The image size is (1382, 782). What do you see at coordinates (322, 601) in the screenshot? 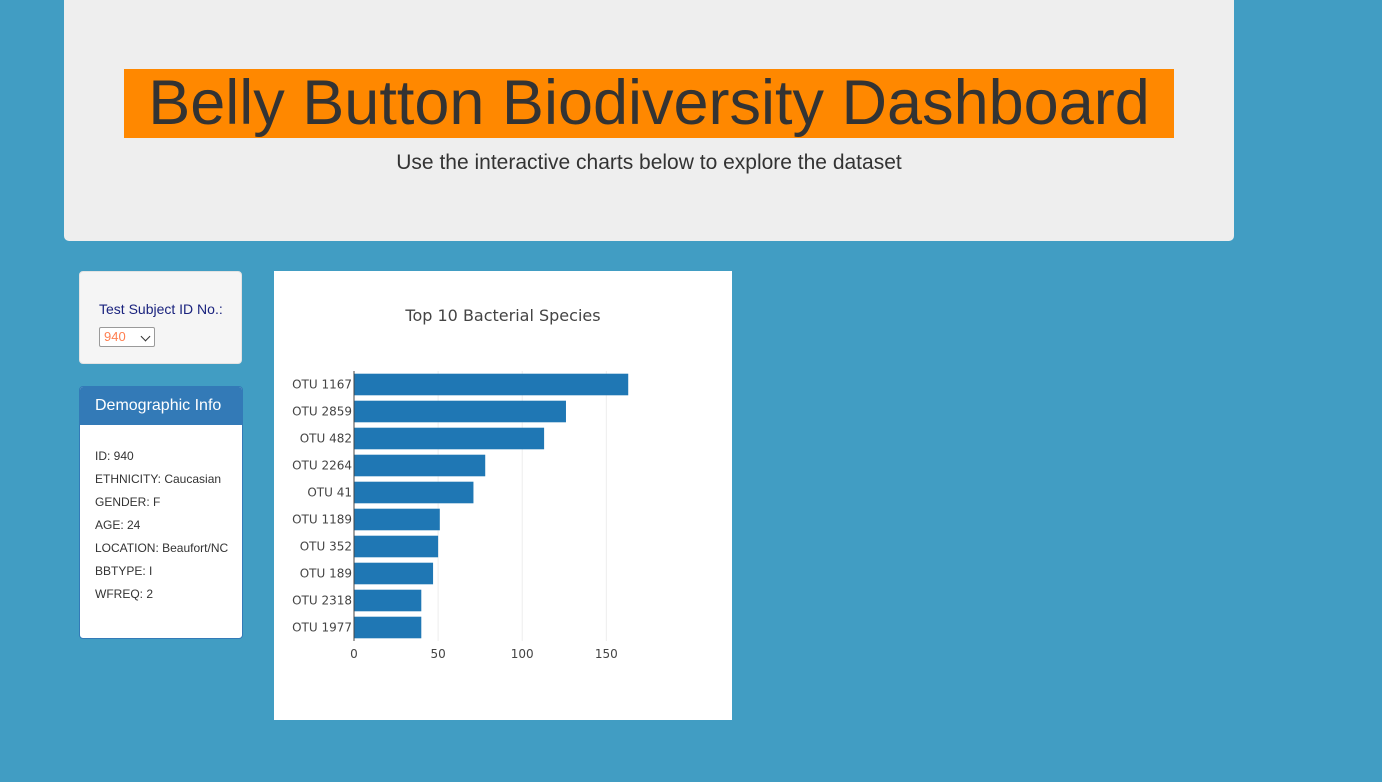
I see `chart-y-tick-label: OTU 2318` at bounding box center [322, 601].